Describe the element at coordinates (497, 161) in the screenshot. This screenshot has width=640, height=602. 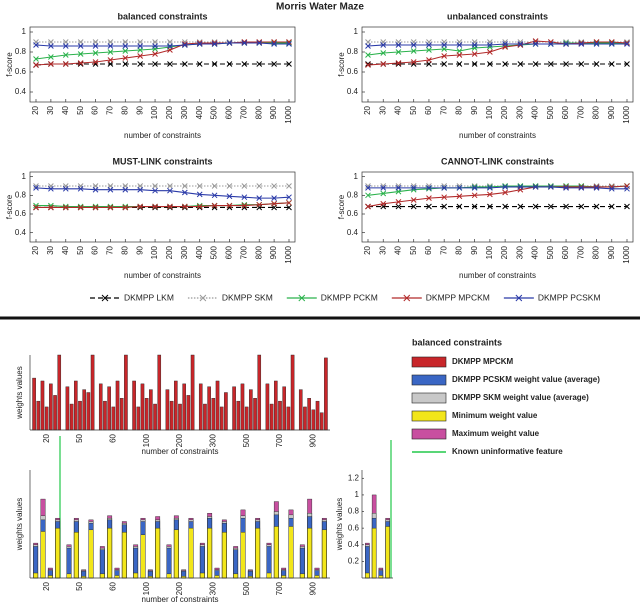
I see `chart-title: CANNOT-LINK constraints` at that location.